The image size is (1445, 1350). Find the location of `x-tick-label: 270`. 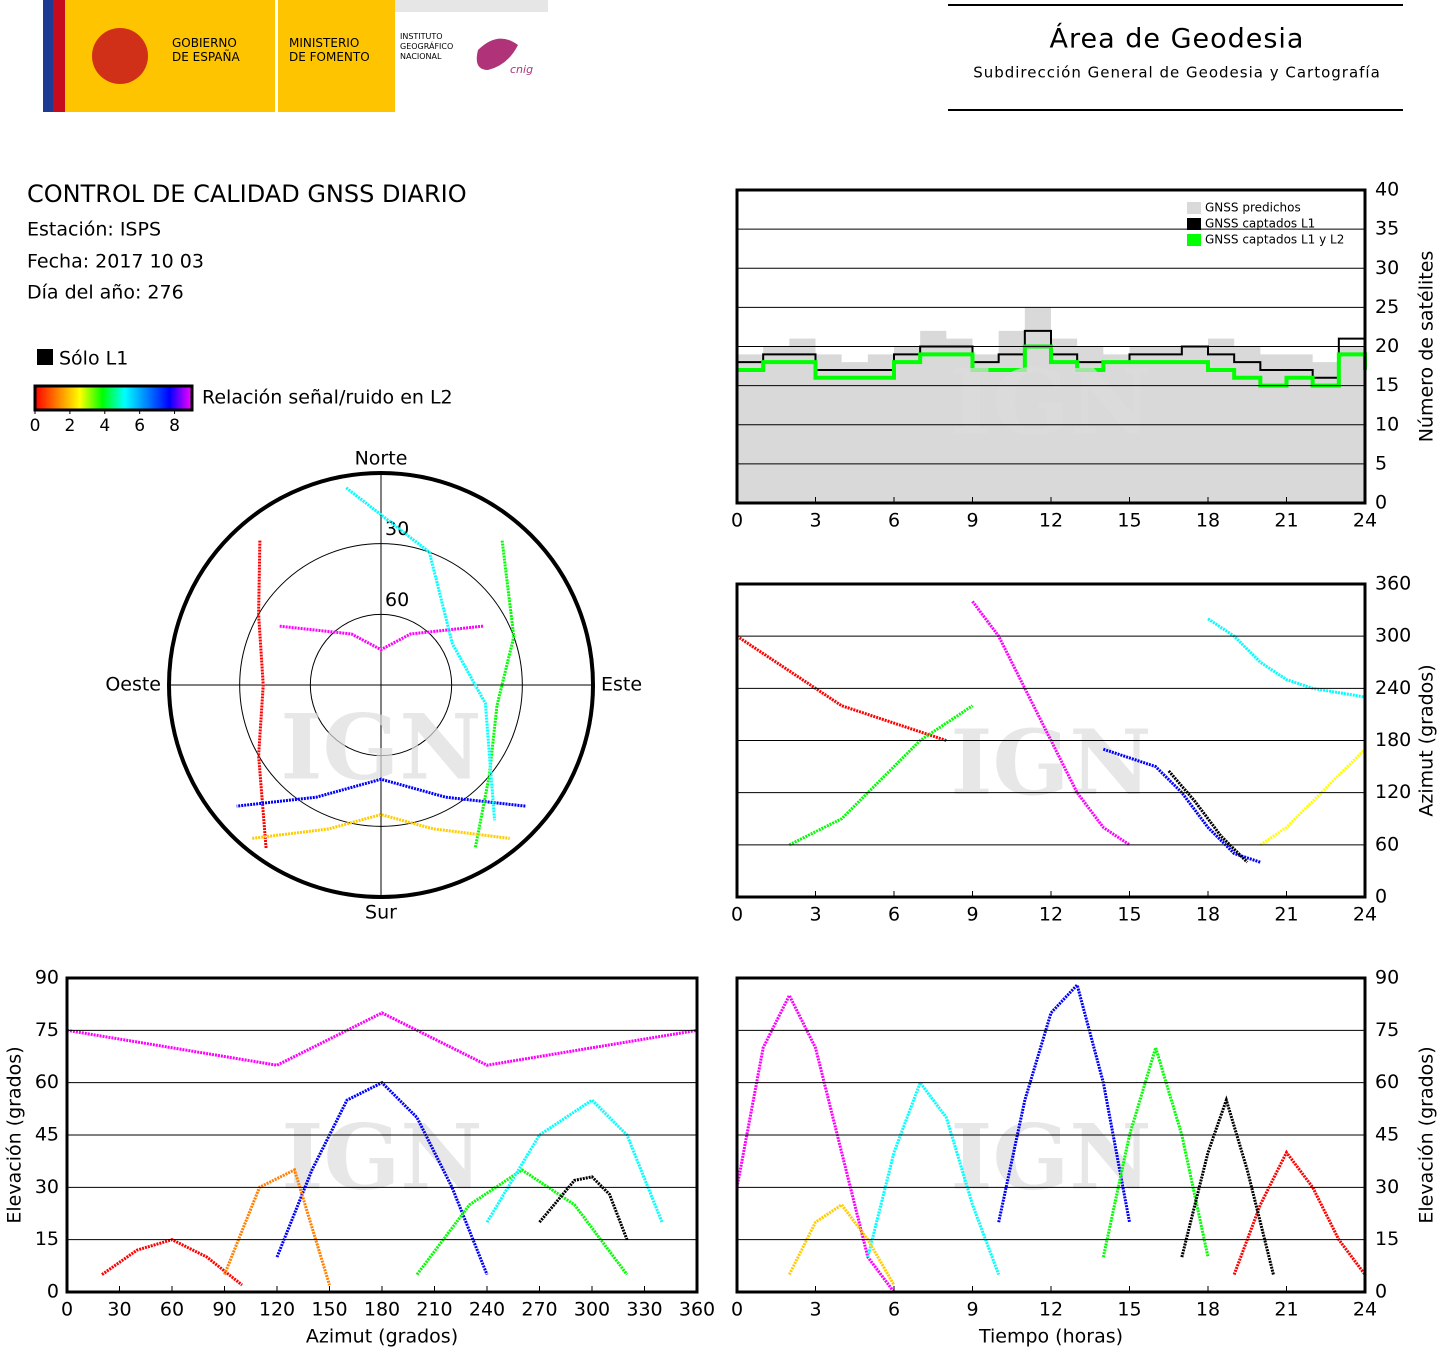

x-tick-label: 270 is located at coordinates (539, 1310).